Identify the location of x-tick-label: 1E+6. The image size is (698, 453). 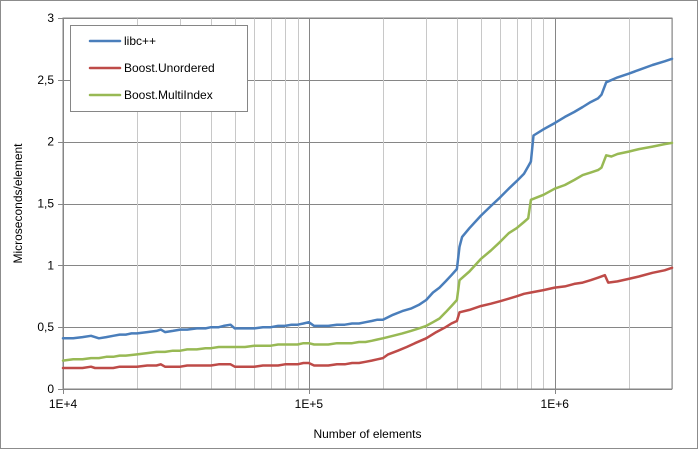
(555, 404).